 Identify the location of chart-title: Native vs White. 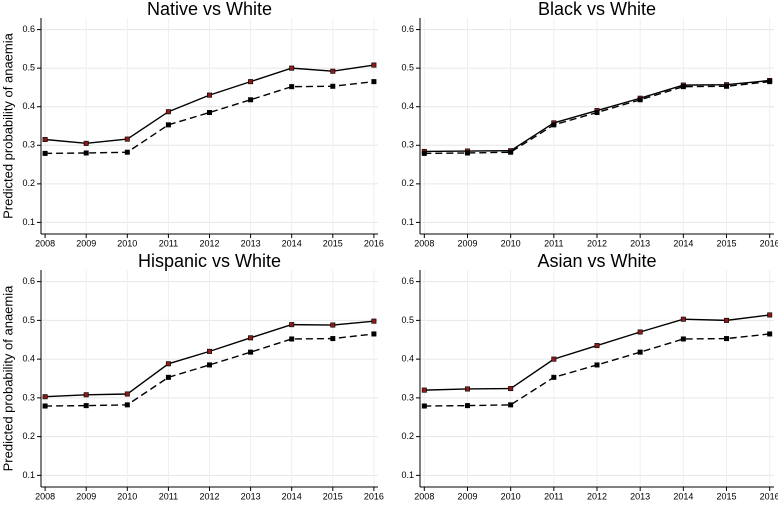
(209, 9).